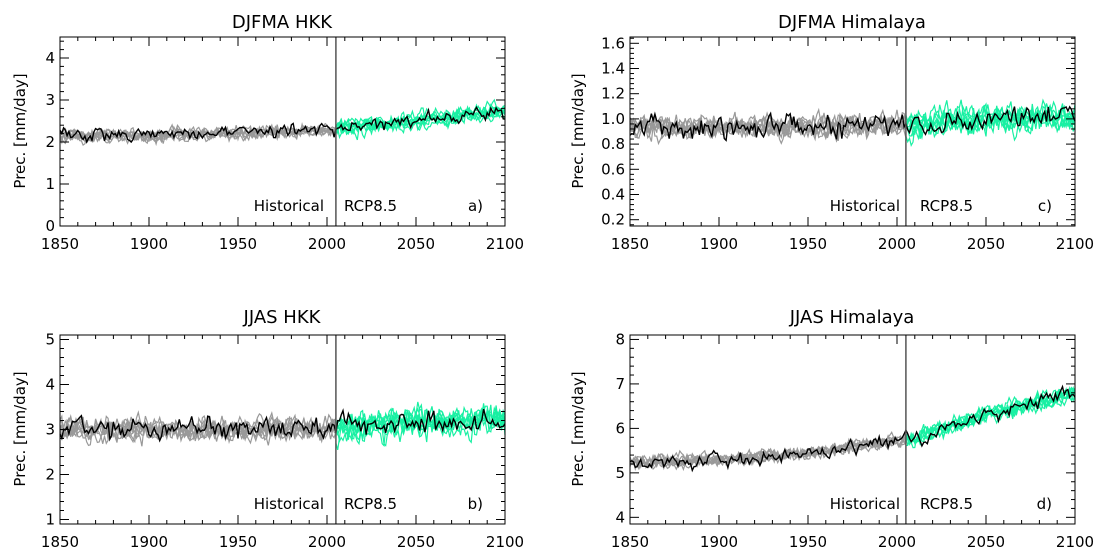 Image resolution: width=1105 pixels, height=552 pixels. Describe the element at coordinates (613, 195) in the screenshot. I see `y-tick-label: 0.4` at that location.